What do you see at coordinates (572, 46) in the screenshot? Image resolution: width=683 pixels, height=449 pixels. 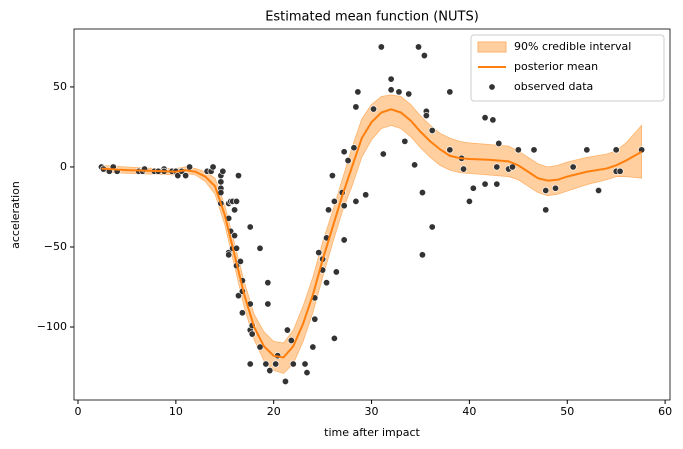 I see `legend-label: 90% credible interval` at bounding box center [572, 46].